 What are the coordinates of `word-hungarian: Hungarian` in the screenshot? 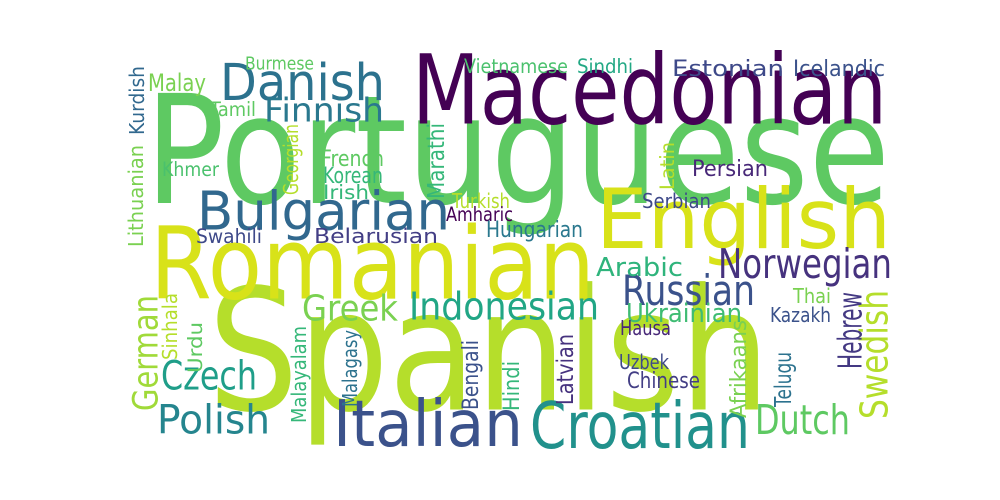 It's located at (534, 230).